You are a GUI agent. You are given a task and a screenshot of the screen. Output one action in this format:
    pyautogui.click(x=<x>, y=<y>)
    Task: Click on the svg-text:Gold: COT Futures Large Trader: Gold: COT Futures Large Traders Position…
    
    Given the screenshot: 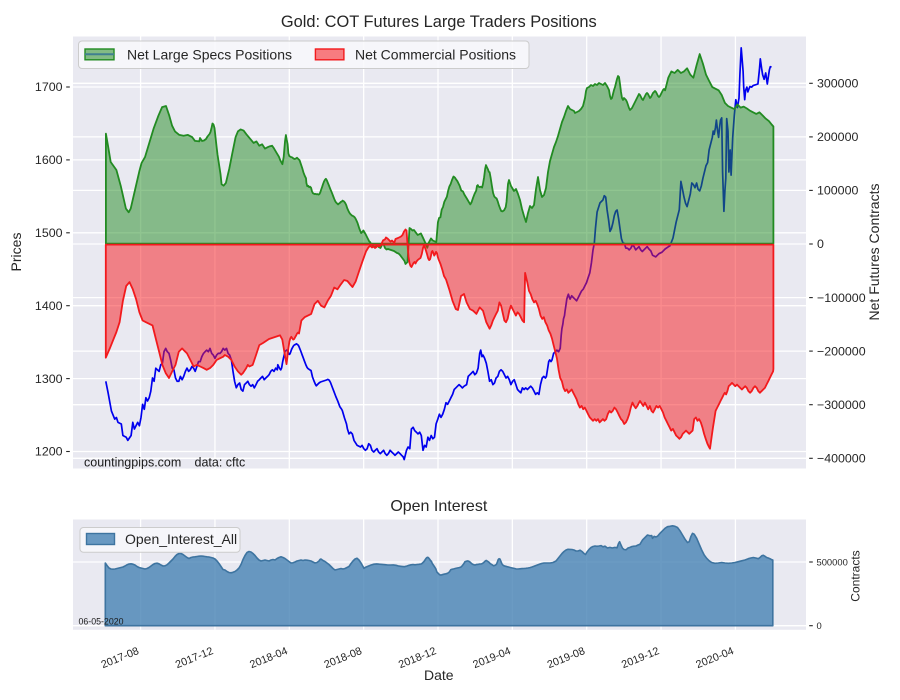 What is the action you would take?
    pyautogui.click(x=439, y=22)
    